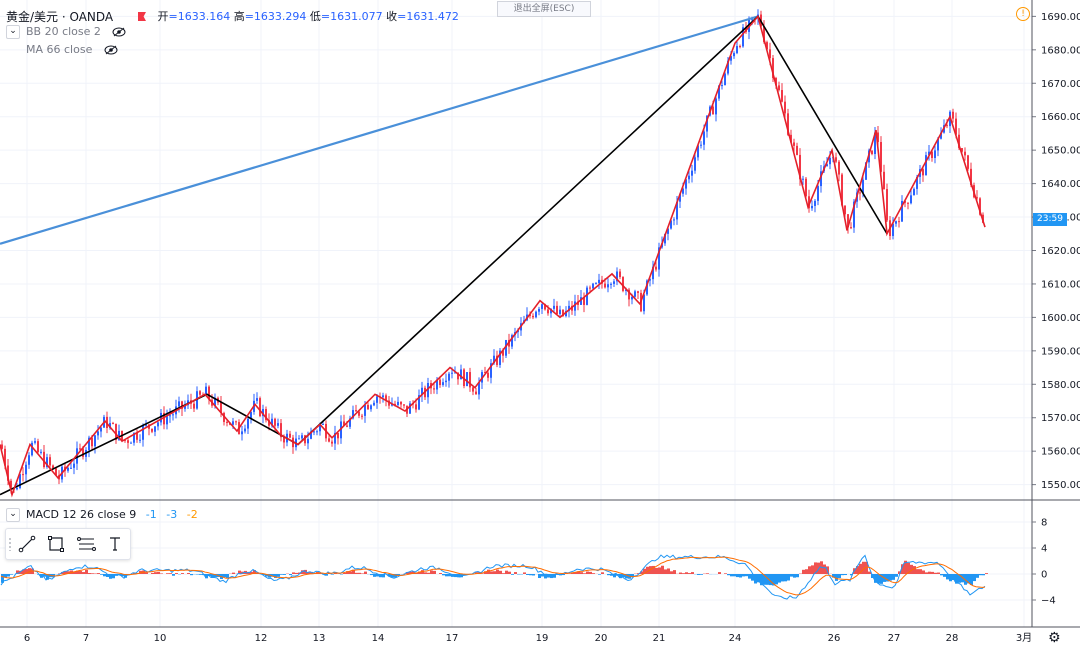  Describe the element at coordinates (952, 638) in the screenshot. I see `time-label: 28` at that location.